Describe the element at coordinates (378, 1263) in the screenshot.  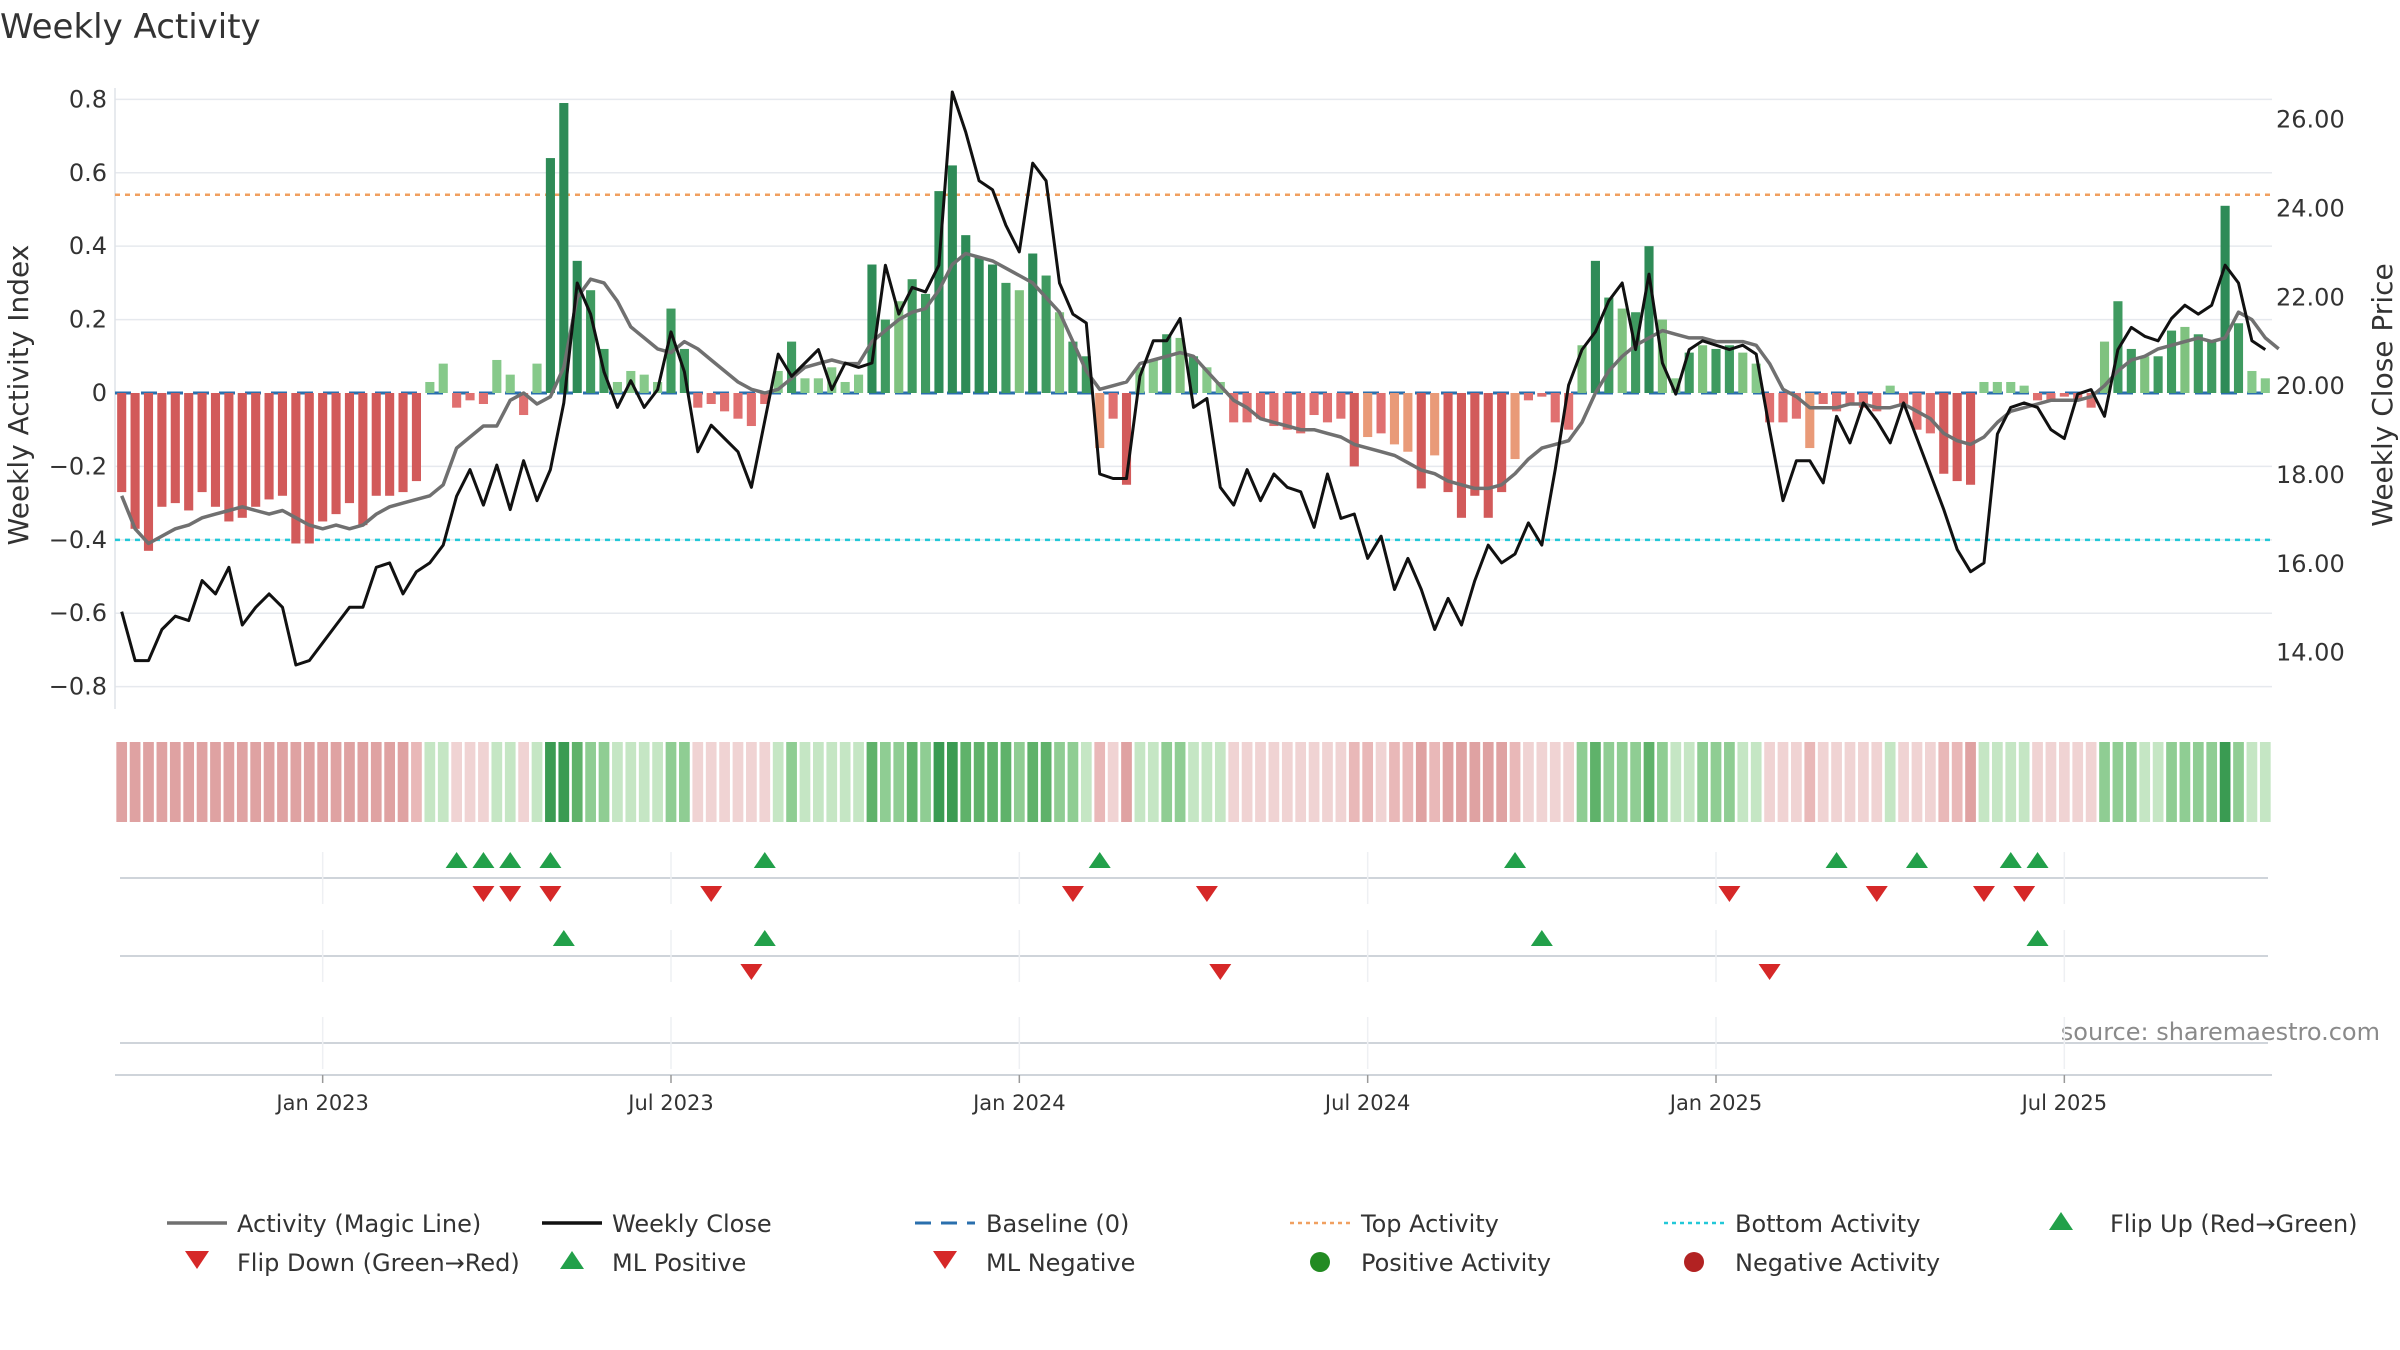
I see `legend-label: Flip Down (Green→Red)` at that location.